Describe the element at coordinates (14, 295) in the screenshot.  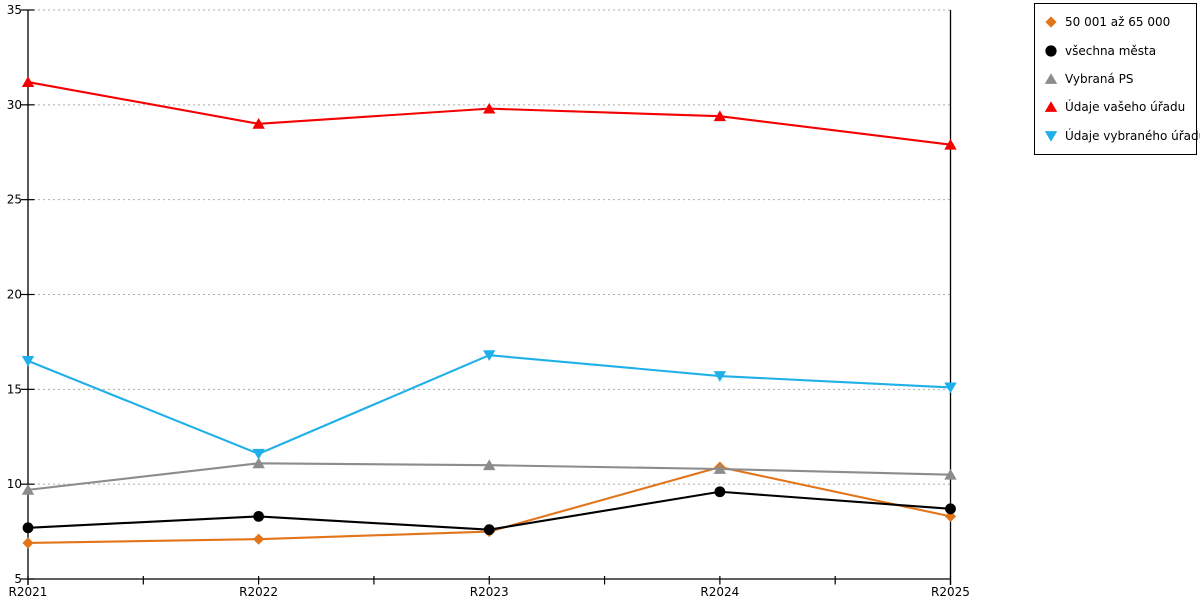
I see `y-tick-label: 20` at that location.